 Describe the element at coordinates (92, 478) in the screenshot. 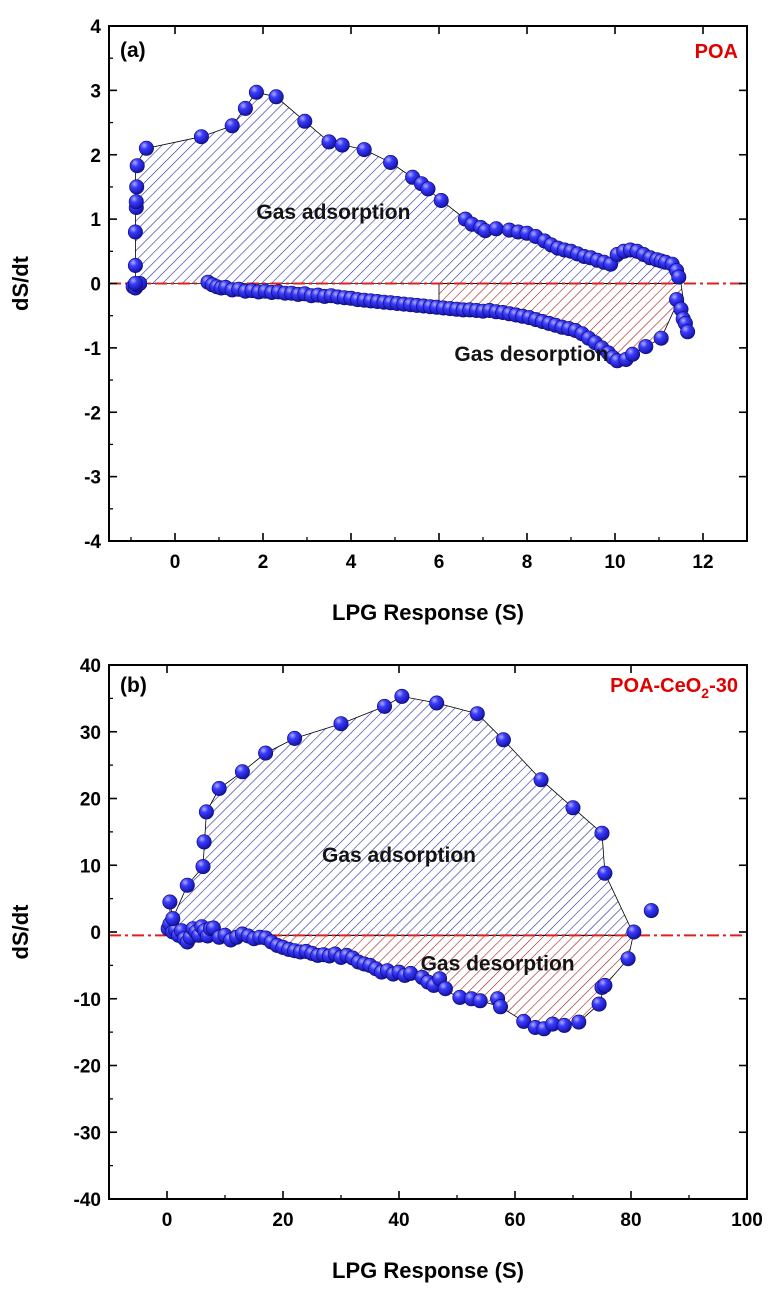

I see `y-tick-label: -3` at that location.